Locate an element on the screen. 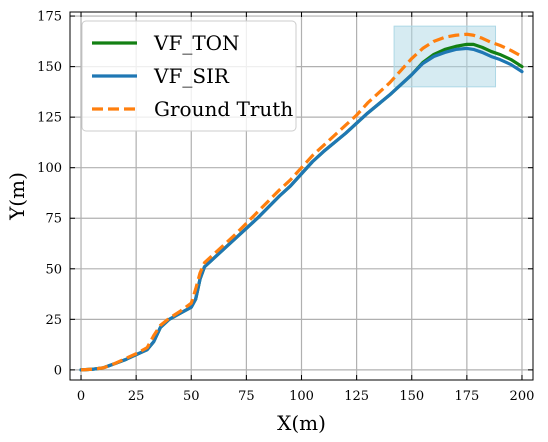 Image resolution: width=548 pixels, height=442 pixels. y-tick-label: 75 is located at coordinates (53, 219).